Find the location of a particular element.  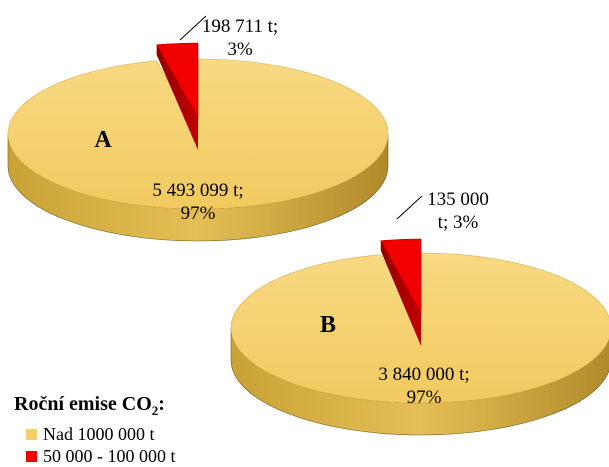

leader-line-b is located at coordinates (409, 207).